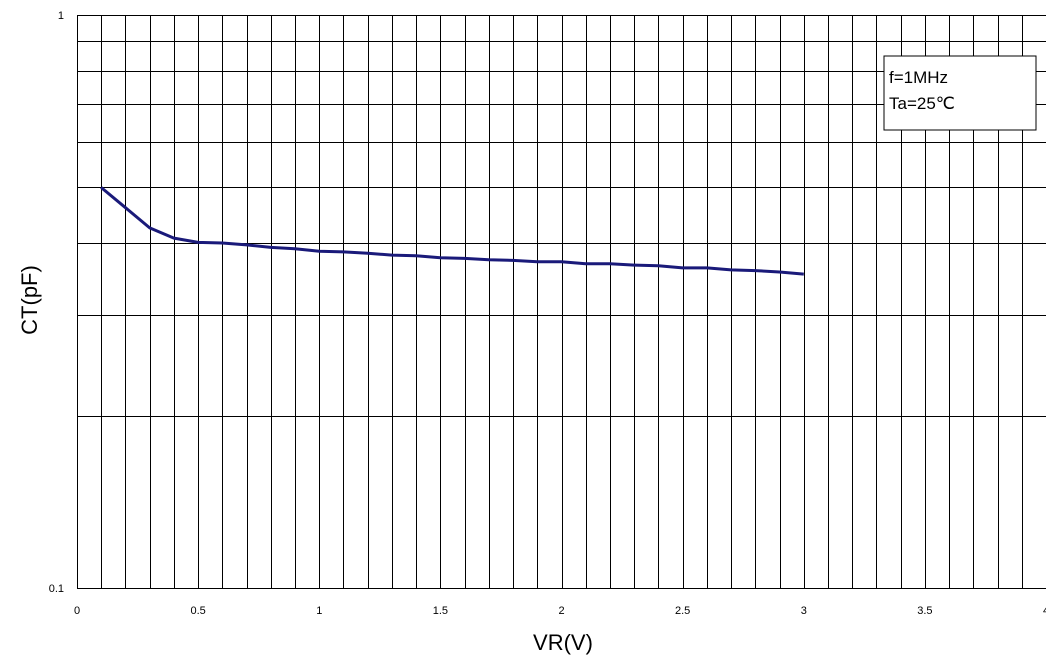  What do you see at coordinates (29, 300) in the screenshot?
I see `y-axis-label: CT(pF)` at bounding box center [29, 300].